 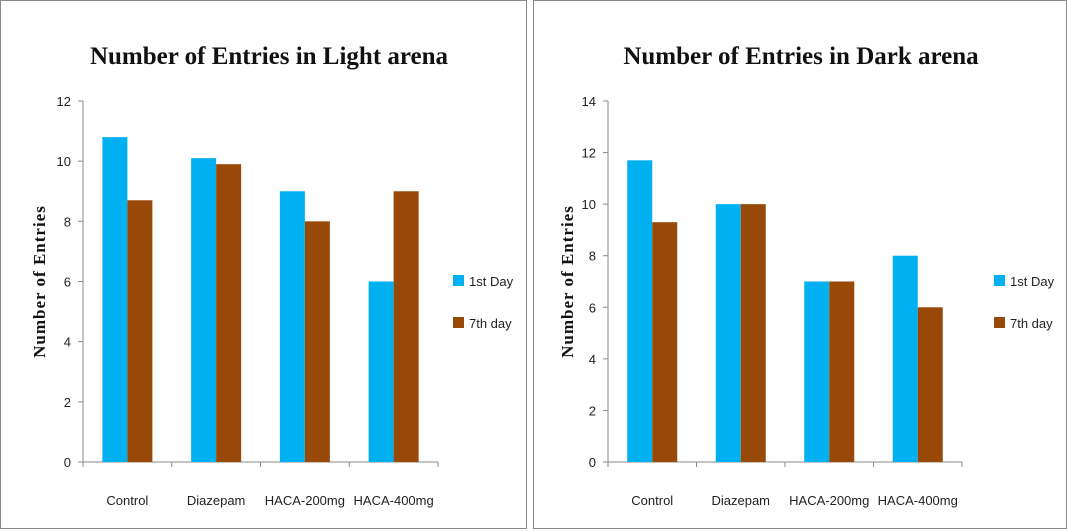 What do you see at coordinates (589, 101) in the screenshot?
I see `y-tick-label: 14` at bounding box center [589, 101].